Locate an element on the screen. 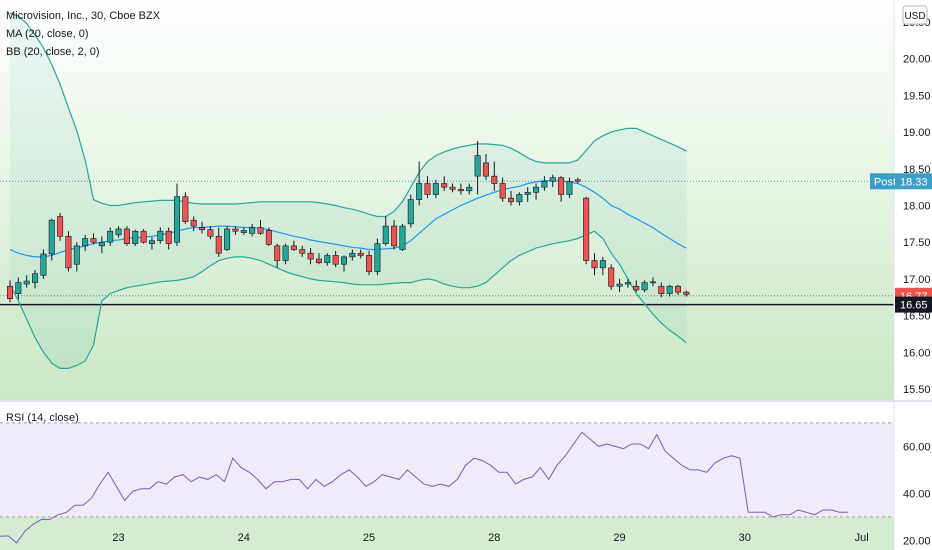 The width and height of the screenshot is (932, 550). candle-body is located at coordinates (669, 289).